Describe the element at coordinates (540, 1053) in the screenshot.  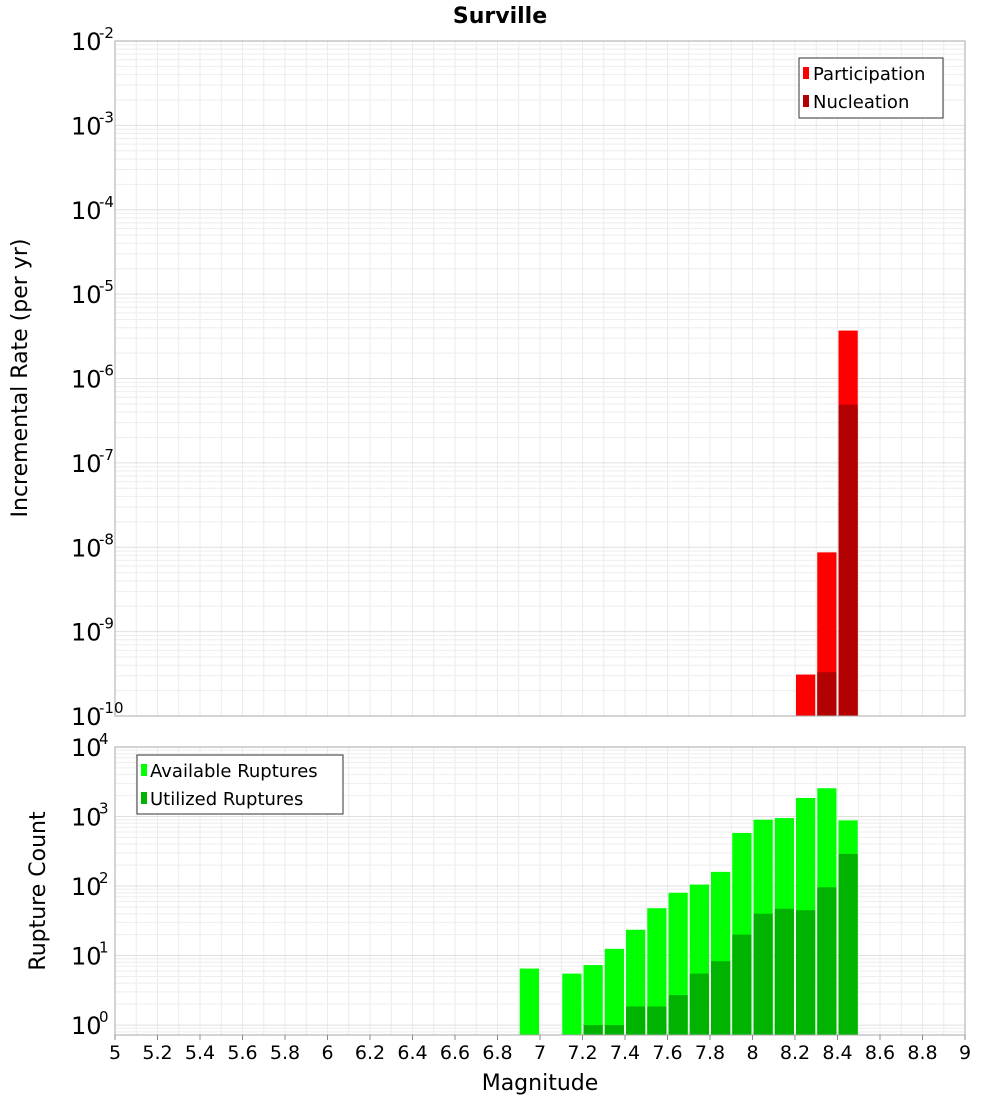
I see `magnitude-x-tick-label: 7` at that location.